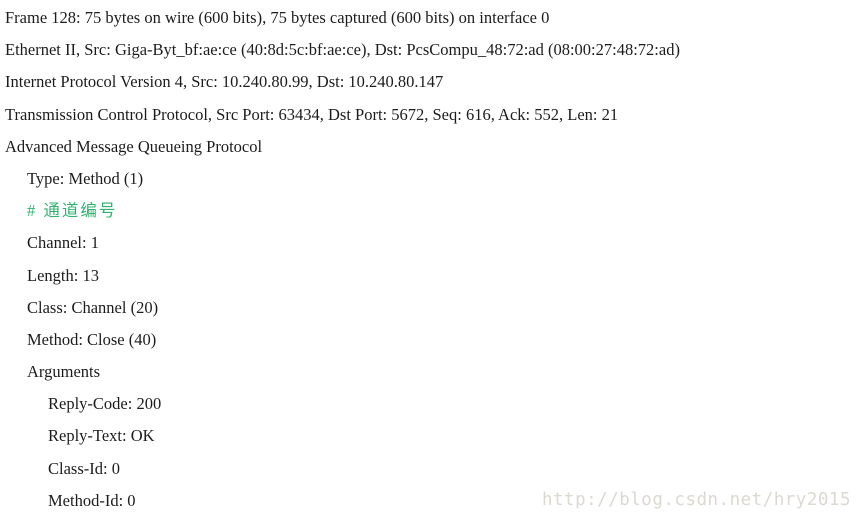 This screenshot has height=519, width=857. I want to click on packet-line: Class: Channel (20), so click(93, 307).